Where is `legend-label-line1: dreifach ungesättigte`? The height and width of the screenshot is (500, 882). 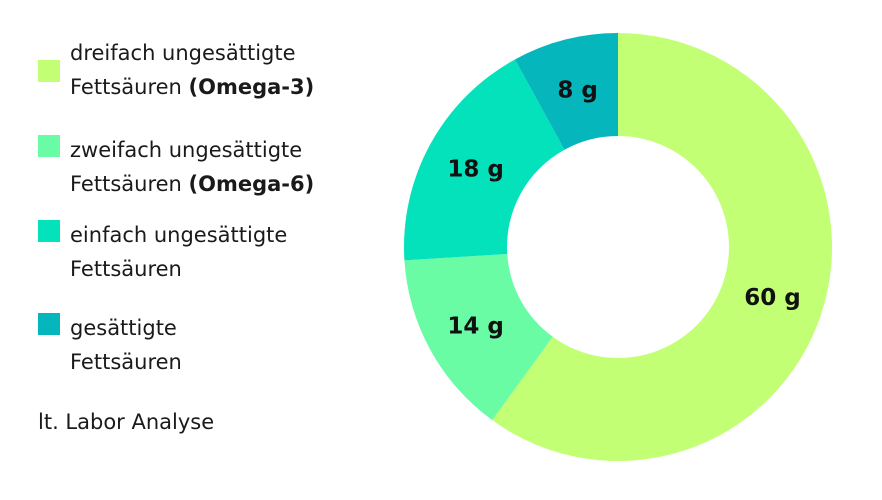
legend-label-line1: dreifach ungesättigte is located at coordinates (183, 53).